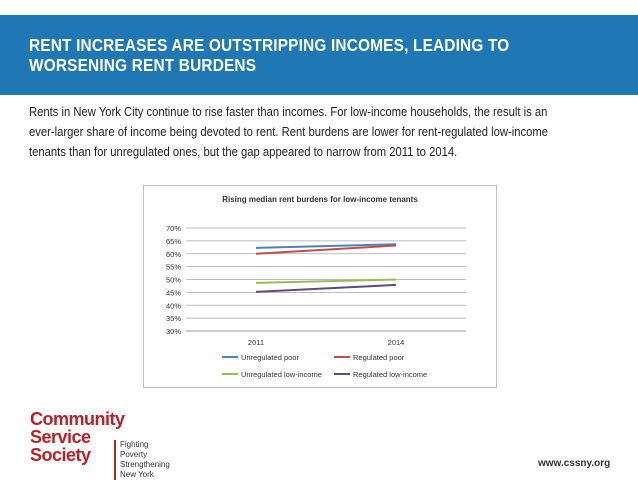 This screenshot has width=638, height=493. I want to click on y-tick-label: 30%, so click(173, 331).